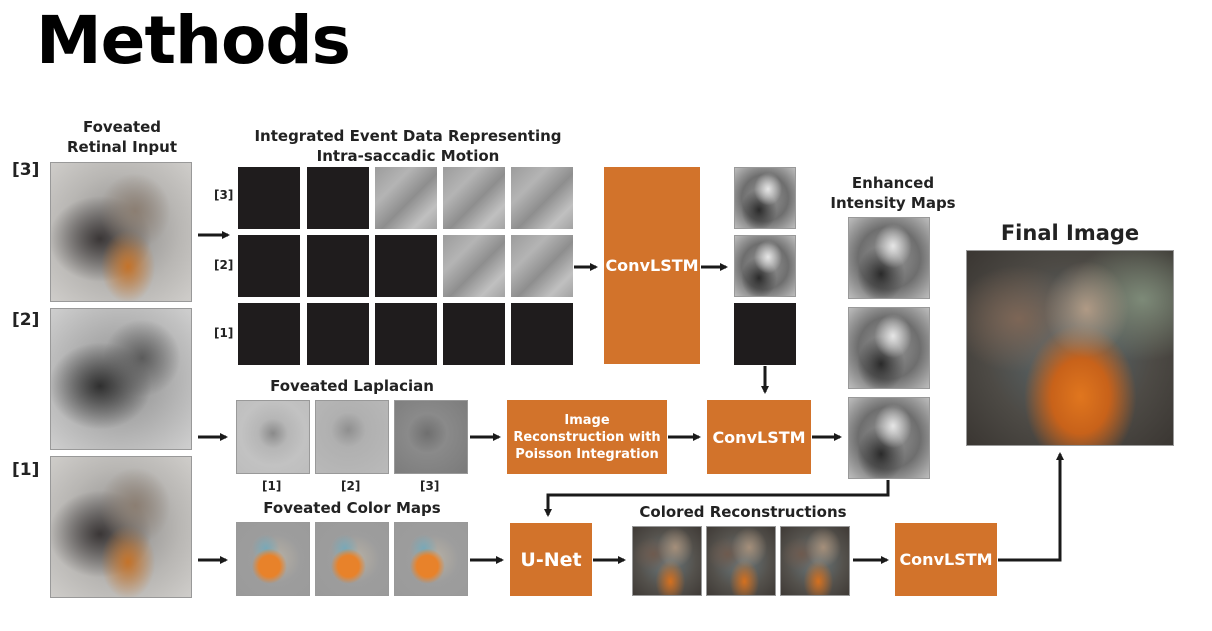  Describe the element at coordinates (272, 486) in the screenshot. I see `laplacian-index-1: [1]` at that location.